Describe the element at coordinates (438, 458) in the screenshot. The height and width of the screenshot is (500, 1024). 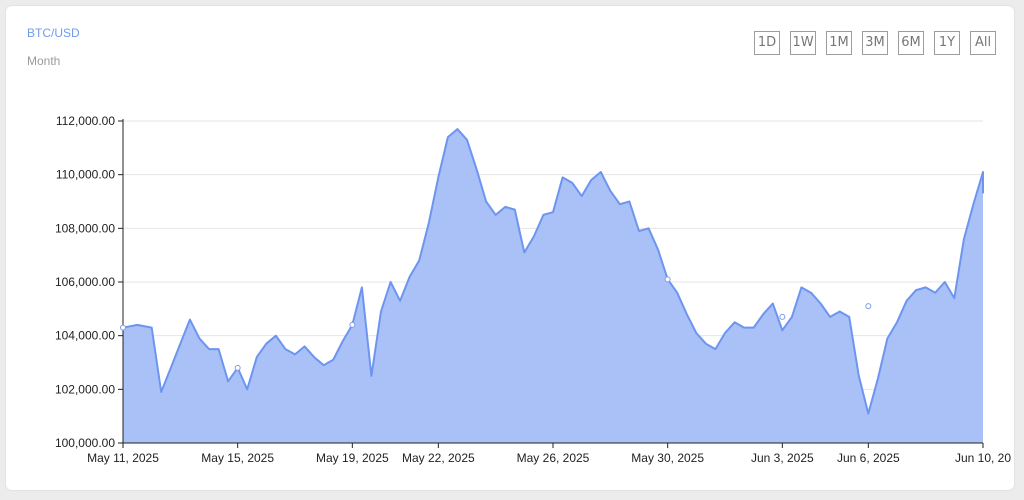
I see `x-tick-label: May 22, 2025` at that location.